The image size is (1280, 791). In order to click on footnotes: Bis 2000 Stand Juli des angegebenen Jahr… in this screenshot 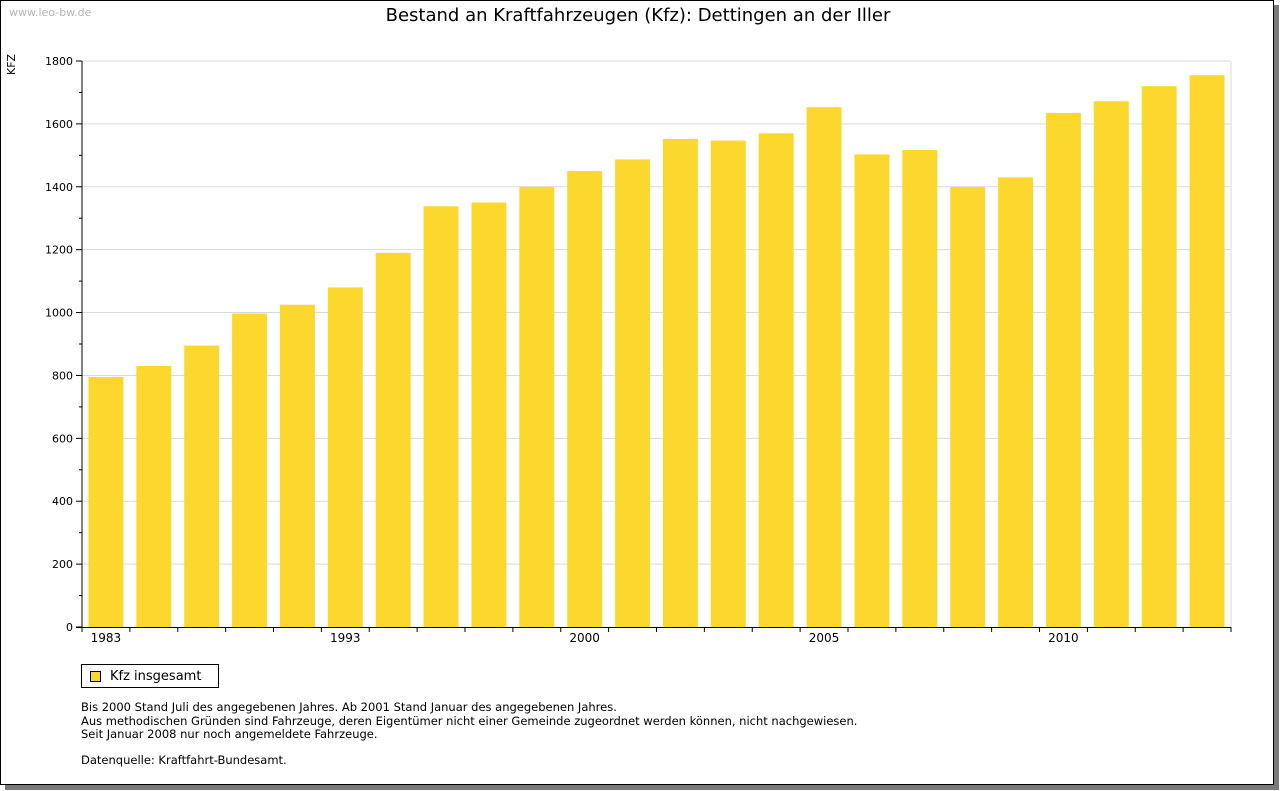, I will do `click(469, 721)`.